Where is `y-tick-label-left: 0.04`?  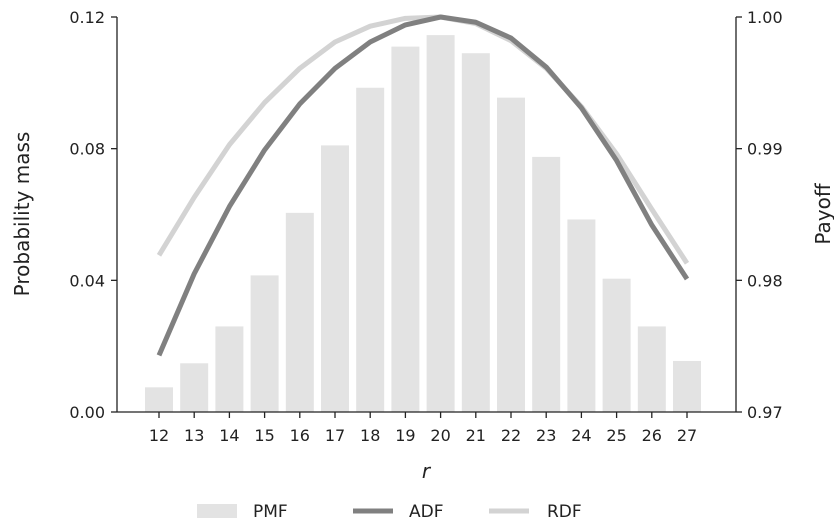
y-tick-label-left: 0.04 is located at coordinates (87, 280).